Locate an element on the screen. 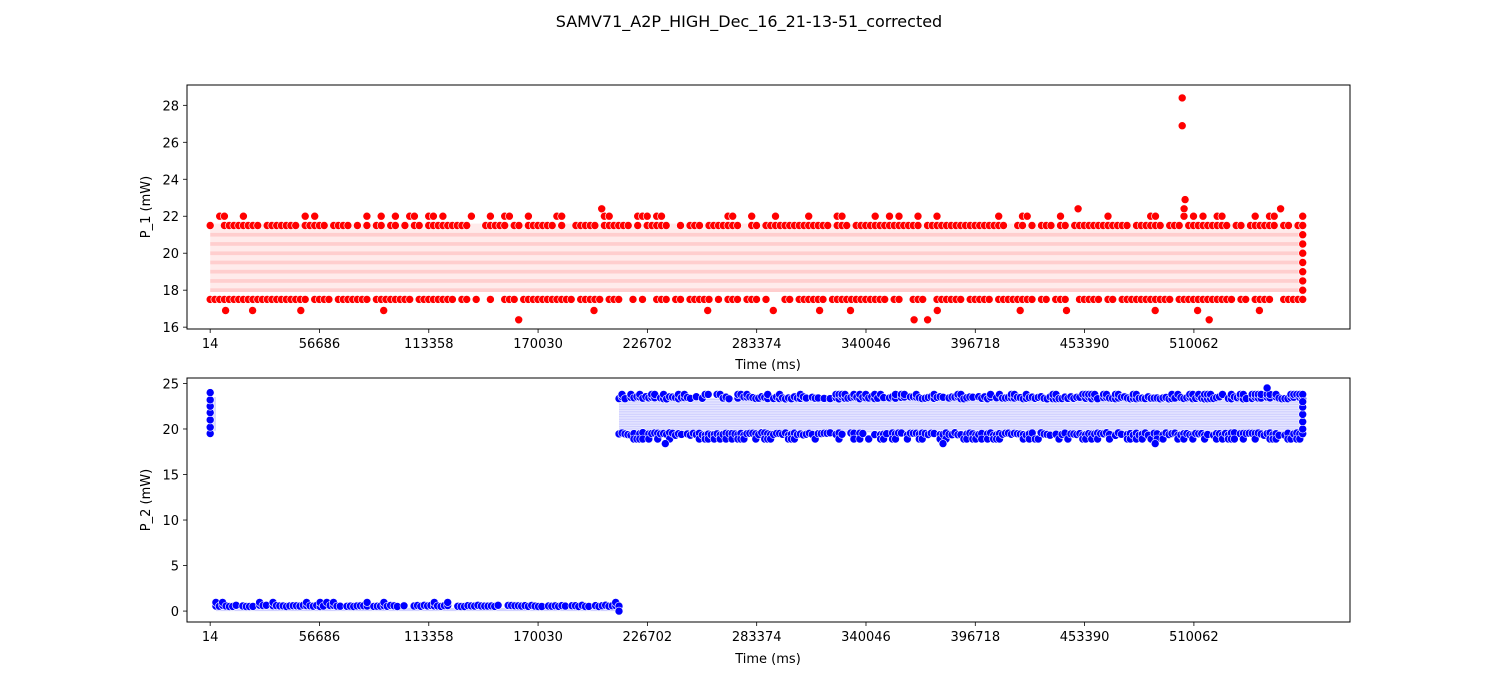  p2-x-tick-label: 170030 is located at coordinates (538, 637).